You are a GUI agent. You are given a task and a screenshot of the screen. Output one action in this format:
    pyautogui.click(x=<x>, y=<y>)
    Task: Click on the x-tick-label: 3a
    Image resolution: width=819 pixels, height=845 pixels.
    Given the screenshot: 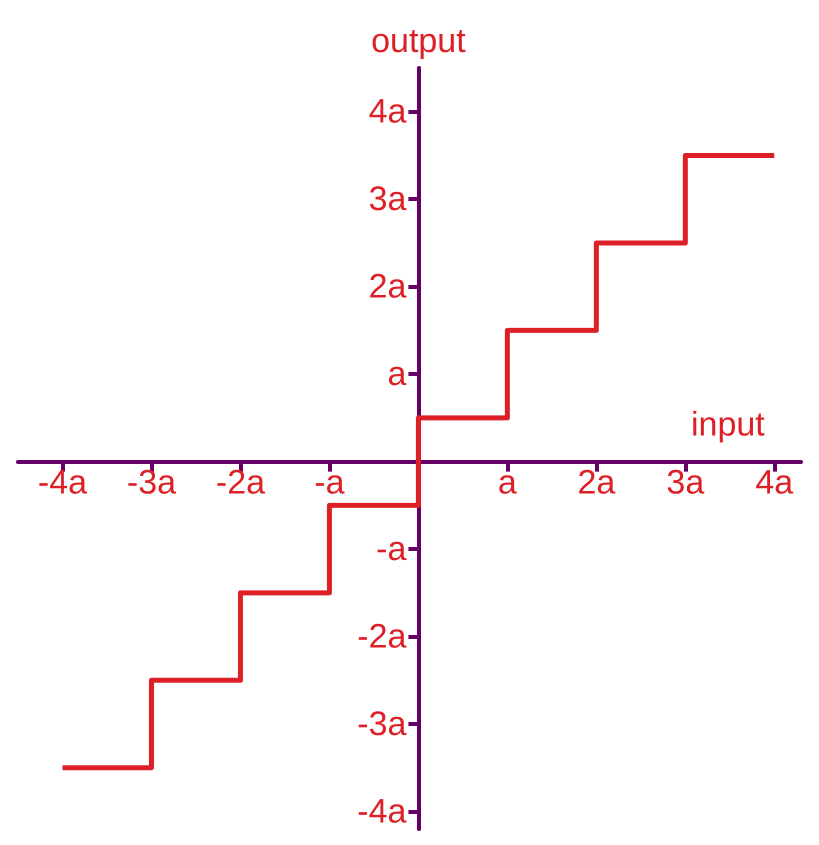 What is the action you would take?
    pyautogui.click(x=685, y=483)
    